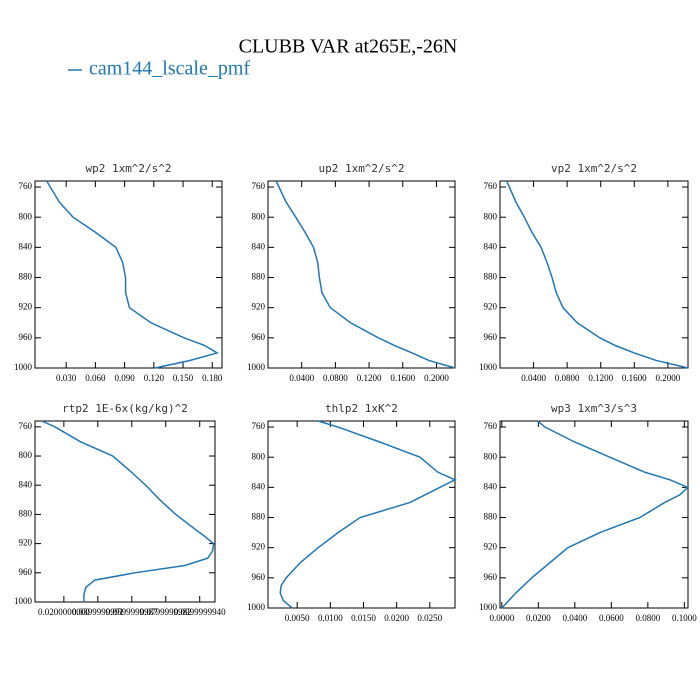  What do you see at coordinates (95, 378) in the screenshot?
I see `x-tick-label: 0.060` at bounding box center [95, 378].